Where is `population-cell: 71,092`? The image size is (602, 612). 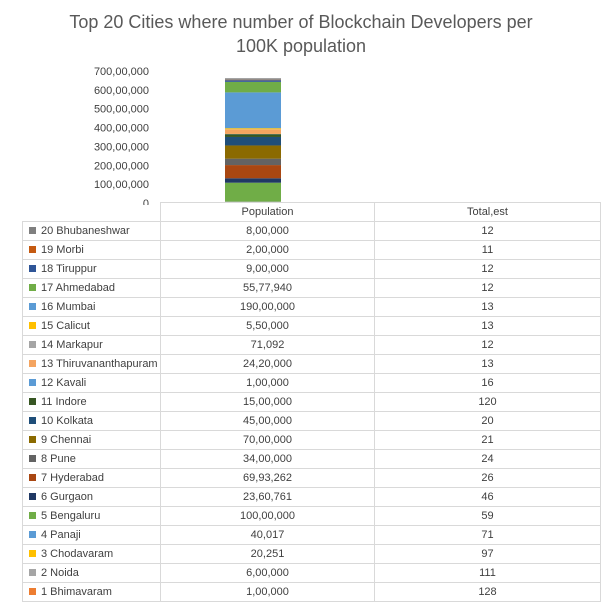 population-cell: 71,092 is located at coordinates (267, 345).